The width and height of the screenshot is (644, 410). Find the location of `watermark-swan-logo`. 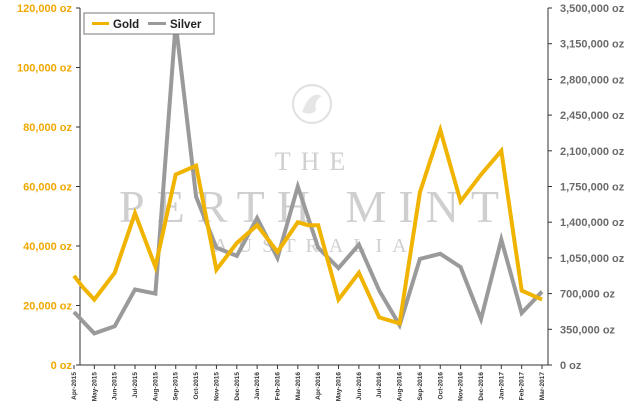

watermark-swan-logo is located at coordinates (312, 104).